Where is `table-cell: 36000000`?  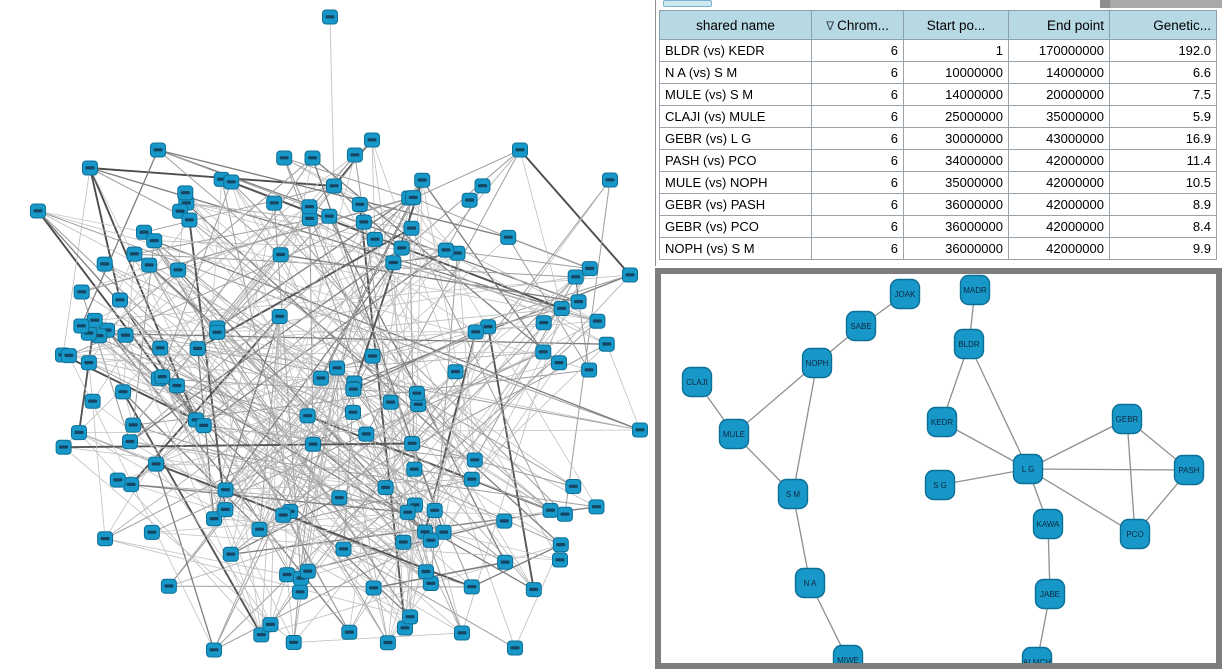
table-cell: 36000000 is located at coordinates (956, 248).